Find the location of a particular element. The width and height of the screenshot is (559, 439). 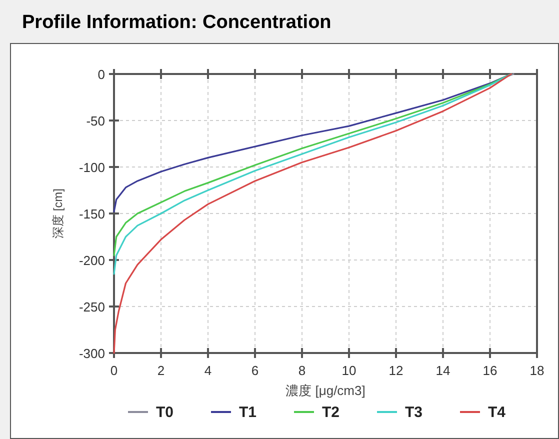

y-tick-label: 0 is located at coordinates (101, 74).